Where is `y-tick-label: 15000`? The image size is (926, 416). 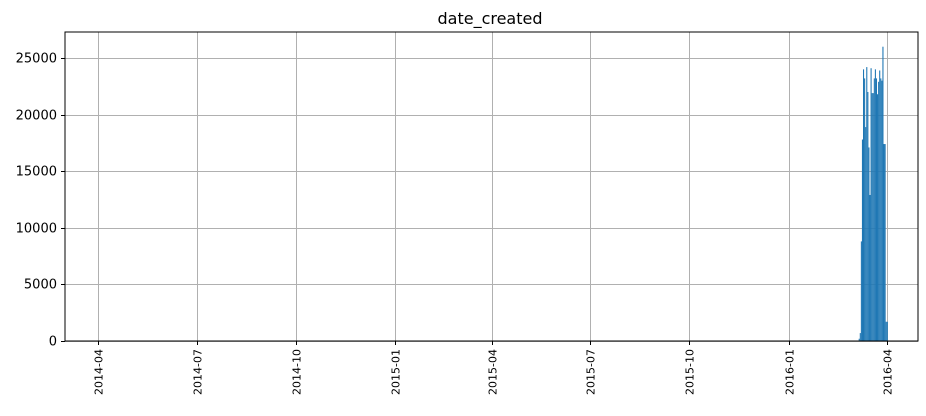 y-tick-label: 15000 is located at coordinates (36, 172).